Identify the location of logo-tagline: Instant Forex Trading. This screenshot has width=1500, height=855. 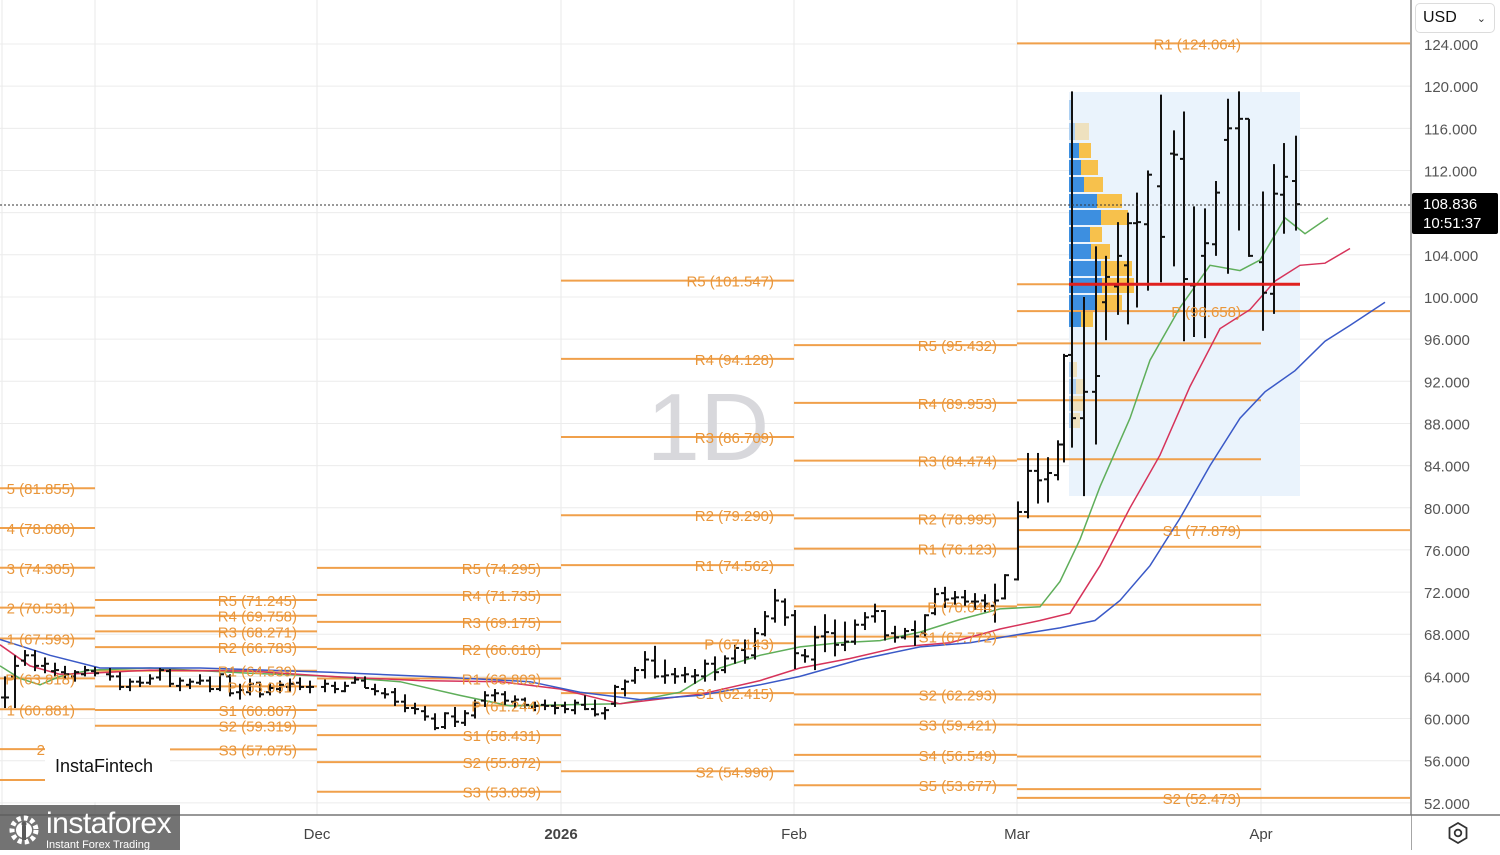
(98, 844).